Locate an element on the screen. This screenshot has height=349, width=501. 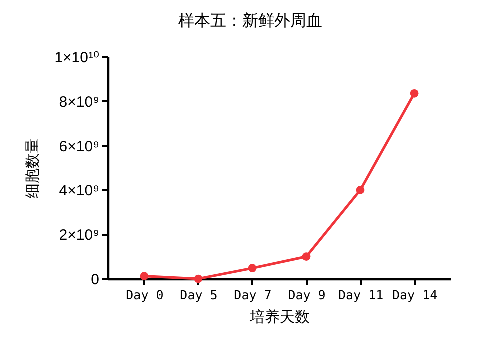
x-axis-title: 培养天数 is located at coordinates (279, 317).